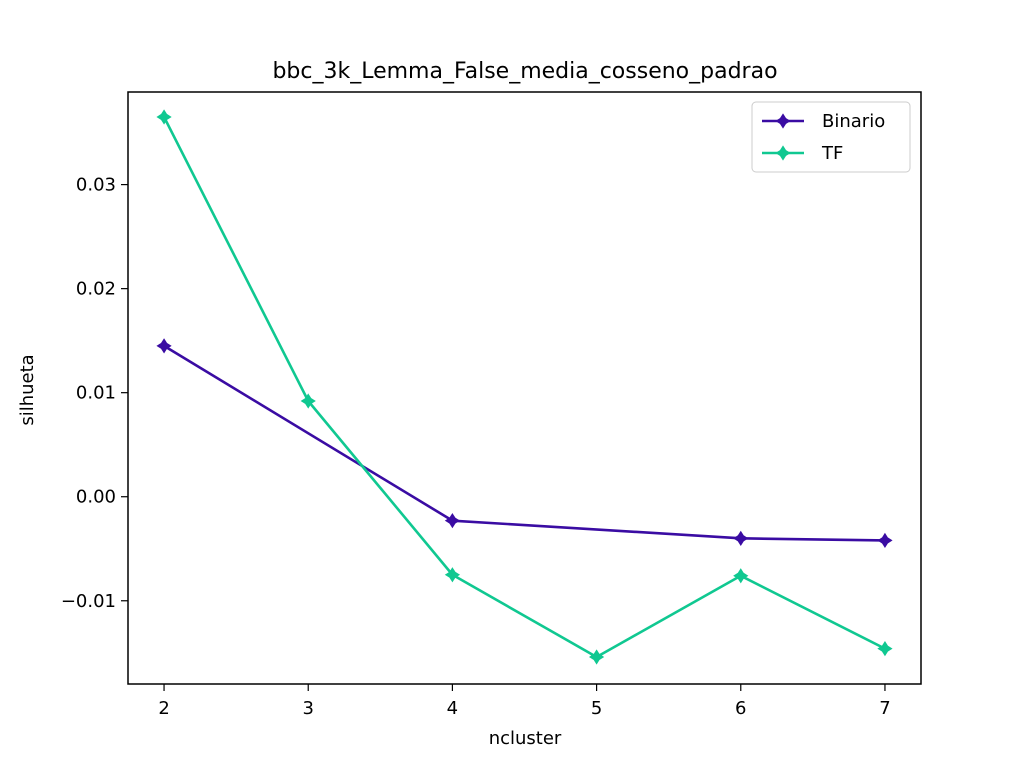 The image size is (1024, 768). Describe the element at coordinates (524, 701) in the screenshot. I see `x-axis: 2 3 4 5 6 7` at that location.